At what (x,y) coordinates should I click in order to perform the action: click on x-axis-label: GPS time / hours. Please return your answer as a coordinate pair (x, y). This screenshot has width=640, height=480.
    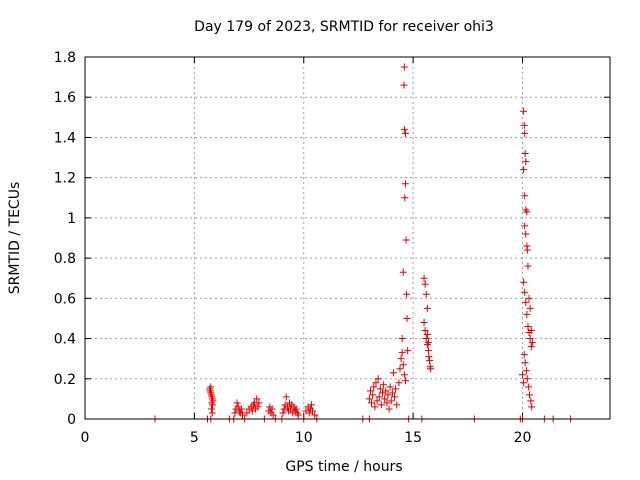
    Looking at the image, I should click on (343, 467).